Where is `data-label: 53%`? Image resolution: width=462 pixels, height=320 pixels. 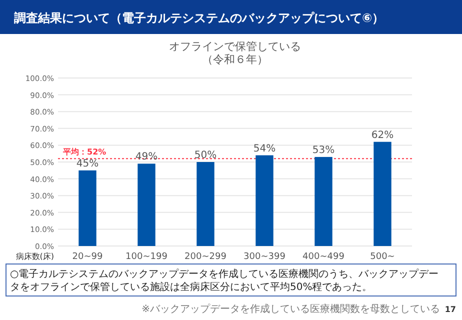
data-label: 53% is located at coordinates (323, 150).